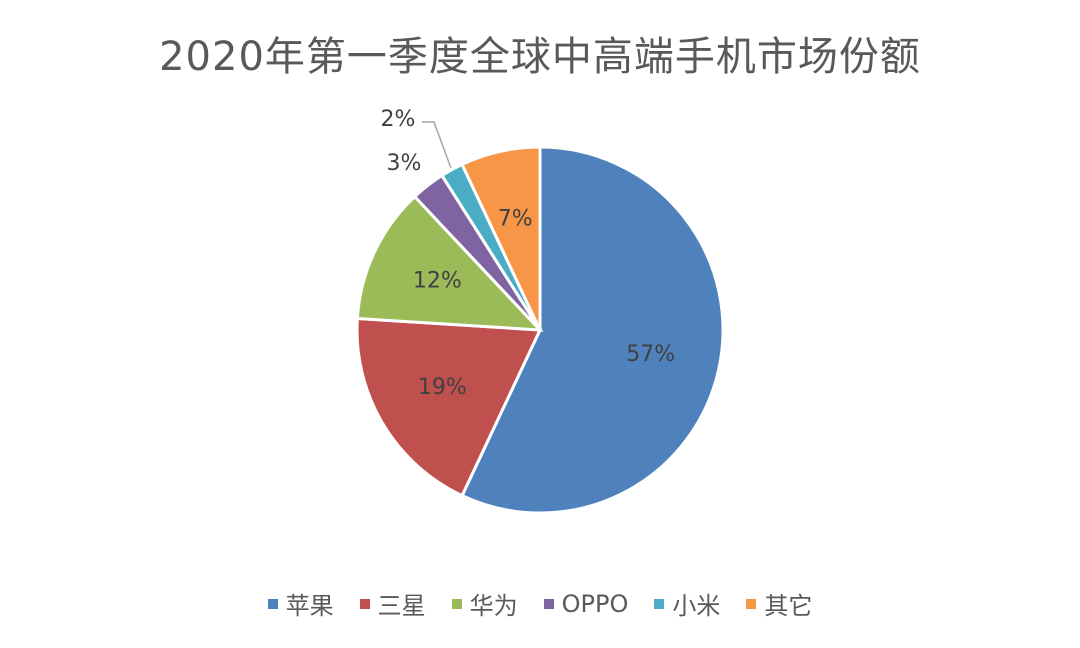  I want to click on data-label: 19%, so click(442, 387).